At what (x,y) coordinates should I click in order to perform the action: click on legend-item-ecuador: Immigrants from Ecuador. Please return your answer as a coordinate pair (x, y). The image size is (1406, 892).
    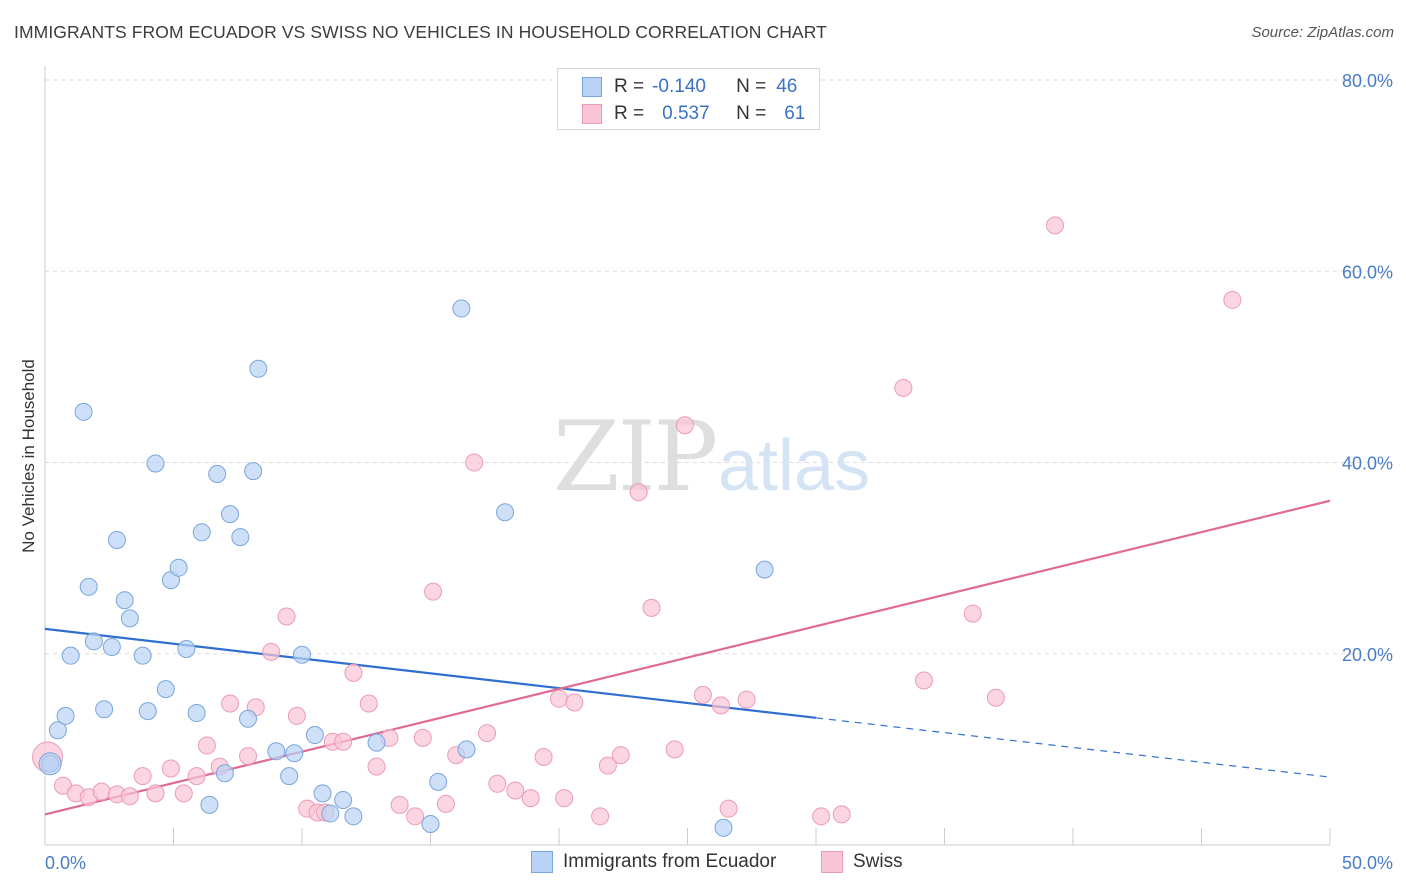
    Looking at the image, I should click on (653, 862).